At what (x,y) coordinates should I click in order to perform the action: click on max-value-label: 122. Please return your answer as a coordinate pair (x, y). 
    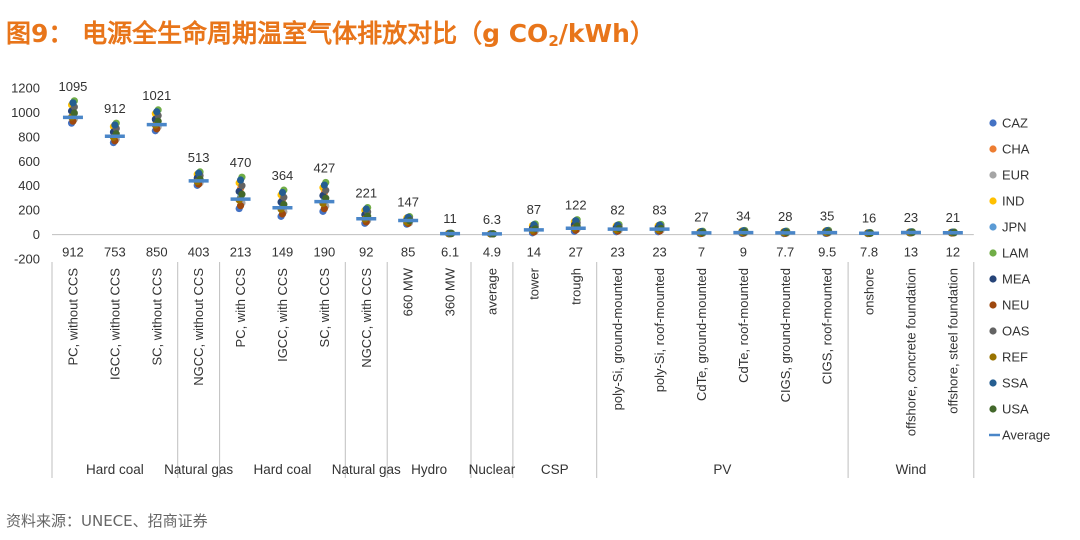
    Looking at the image, I should click on (576, 205).